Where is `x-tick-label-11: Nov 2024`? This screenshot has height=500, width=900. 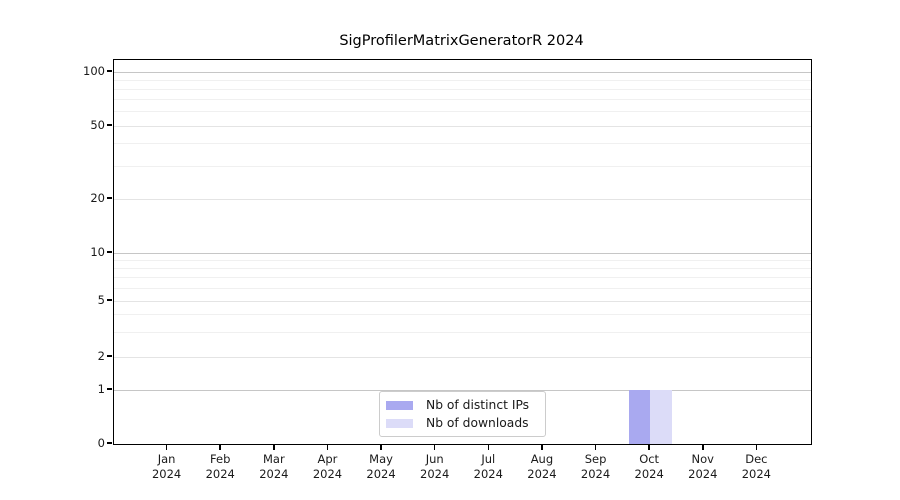
x-tick-label-11: Nov 2024 is located at coordinates (703, 466).